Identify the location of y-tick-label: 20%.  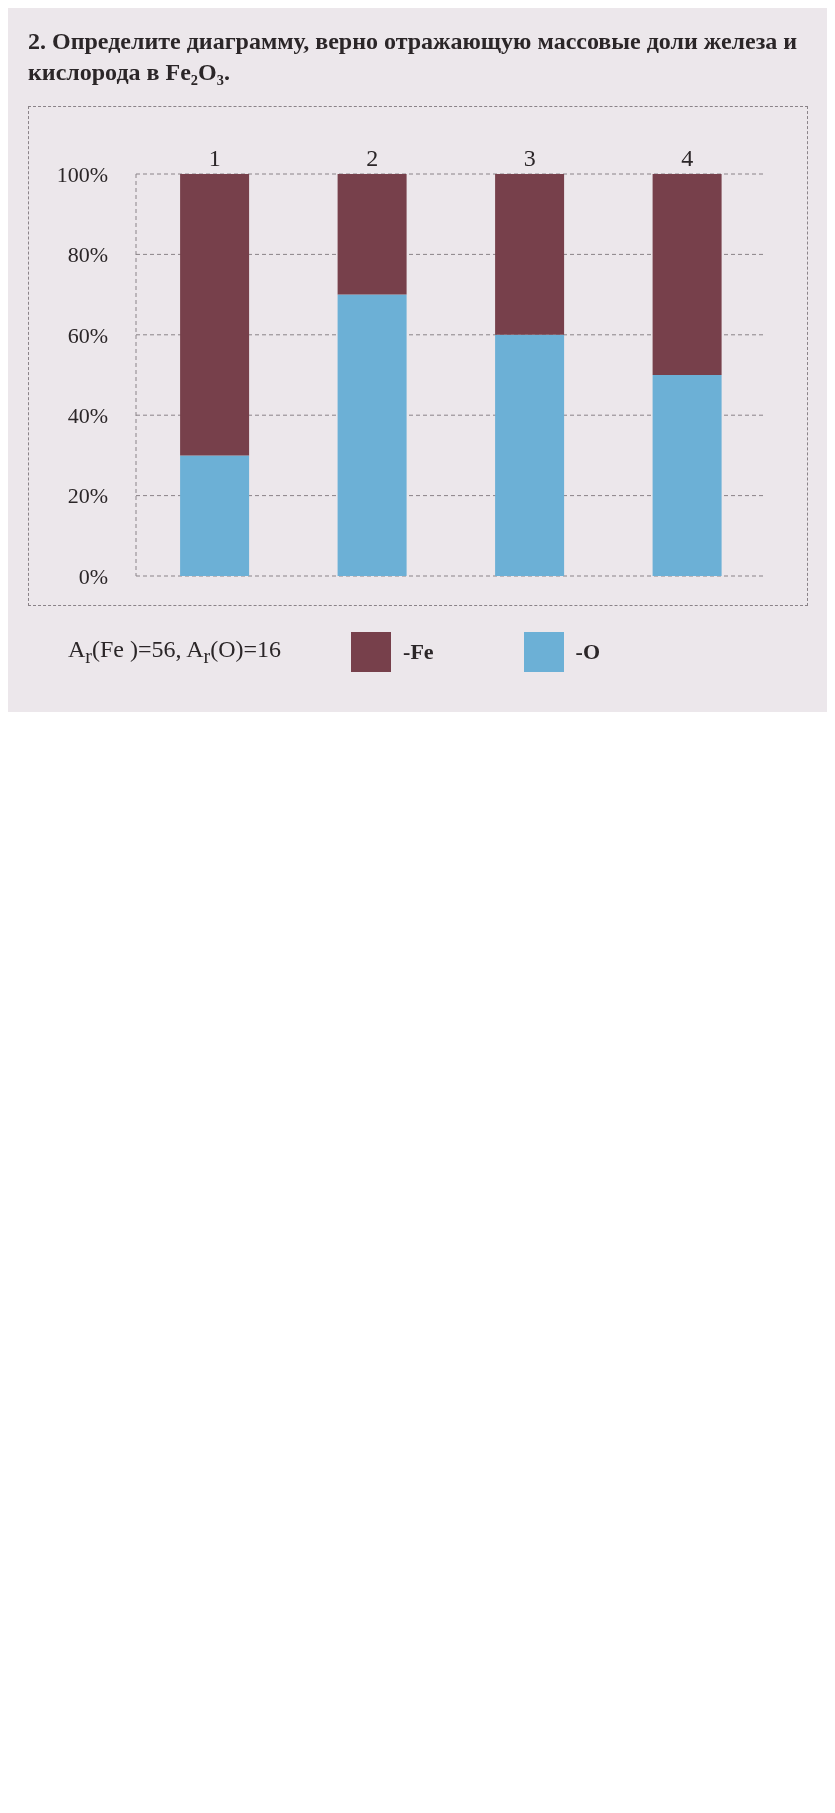
(87, 496).